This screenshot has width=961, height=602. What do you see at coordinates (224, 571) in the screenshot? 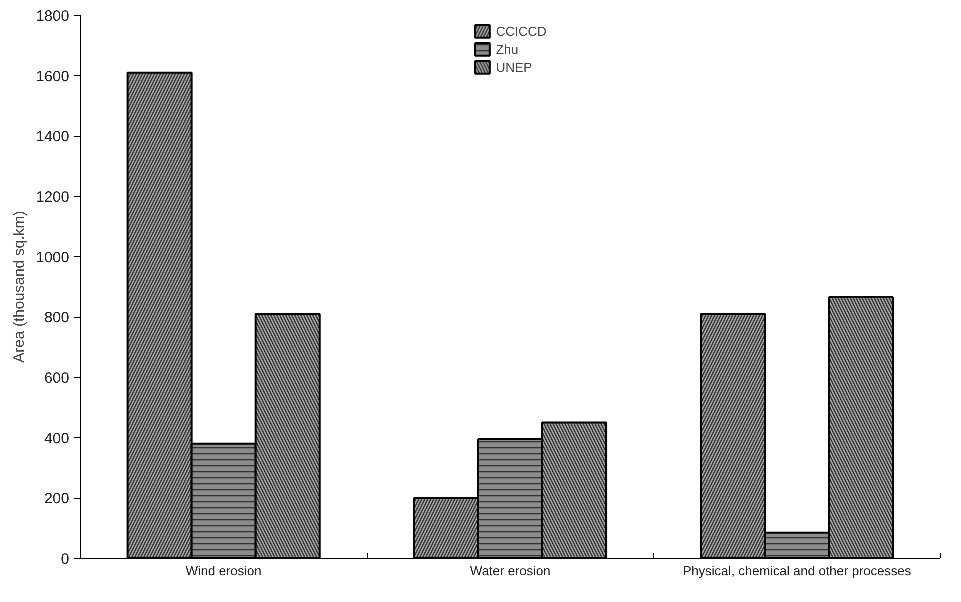
I see `x-tick-label: Wind erosion` at bounding box center [224, 571].